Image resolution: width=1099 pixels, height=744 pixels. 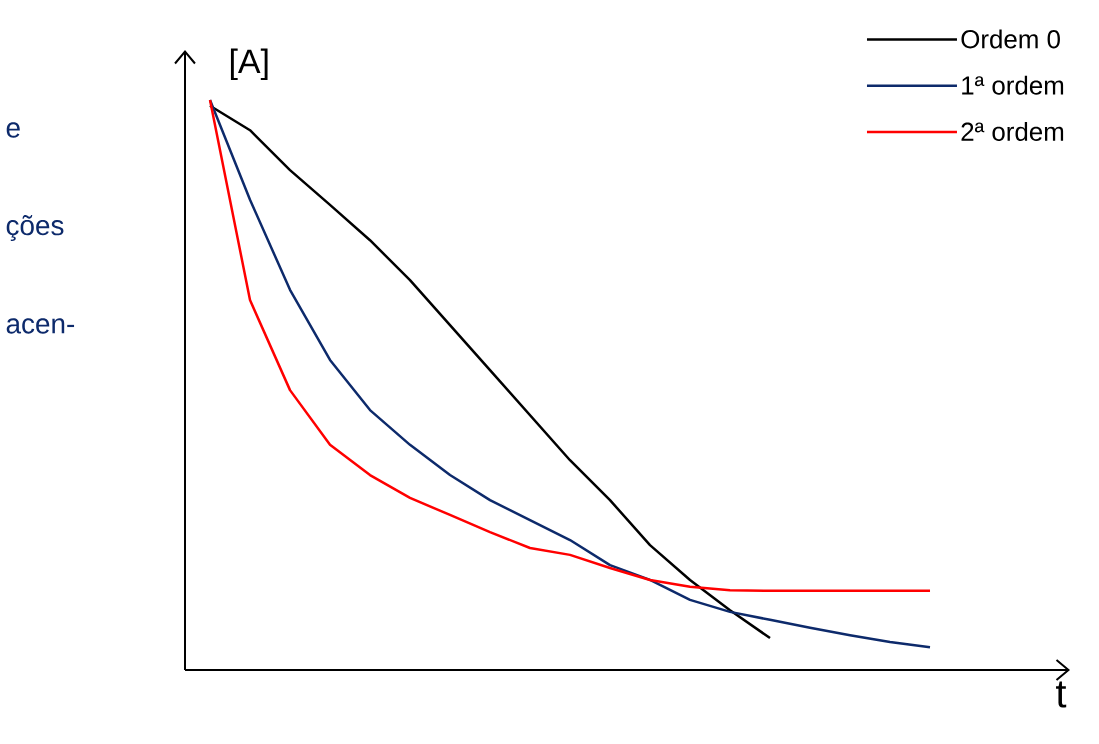 What do you see at coordinates (1061, 694) in the screenshot?
I see `x-axis-title: t` at bounding box center [1061, 694].